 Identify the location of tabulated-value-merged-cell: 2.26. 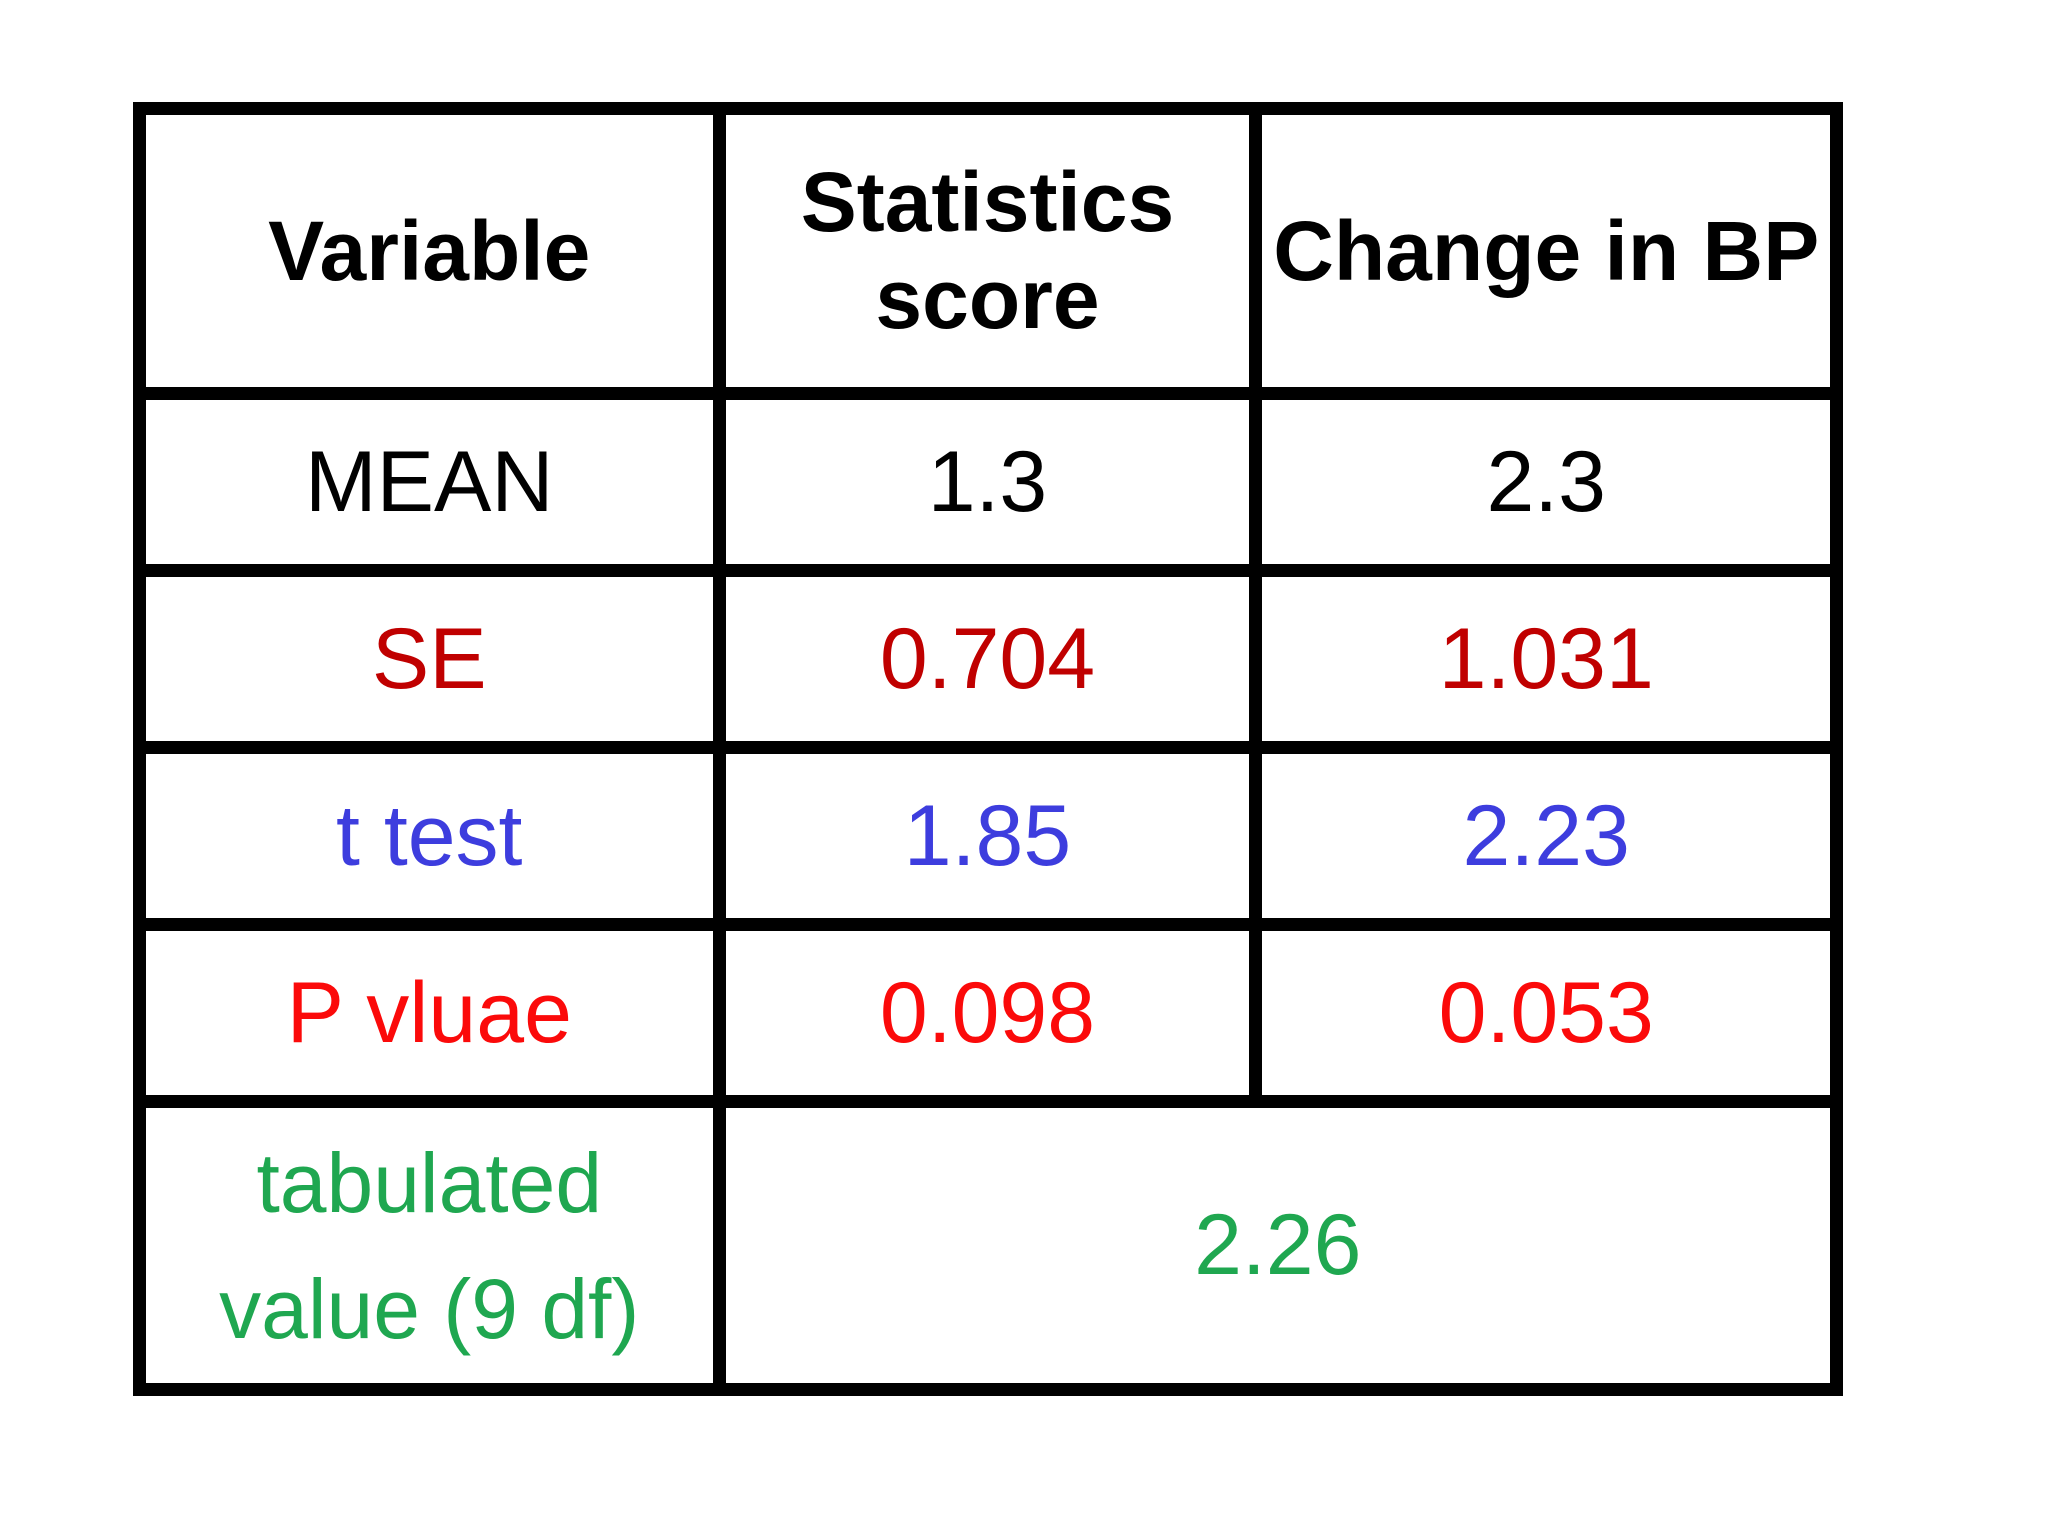
(1278, 1245).